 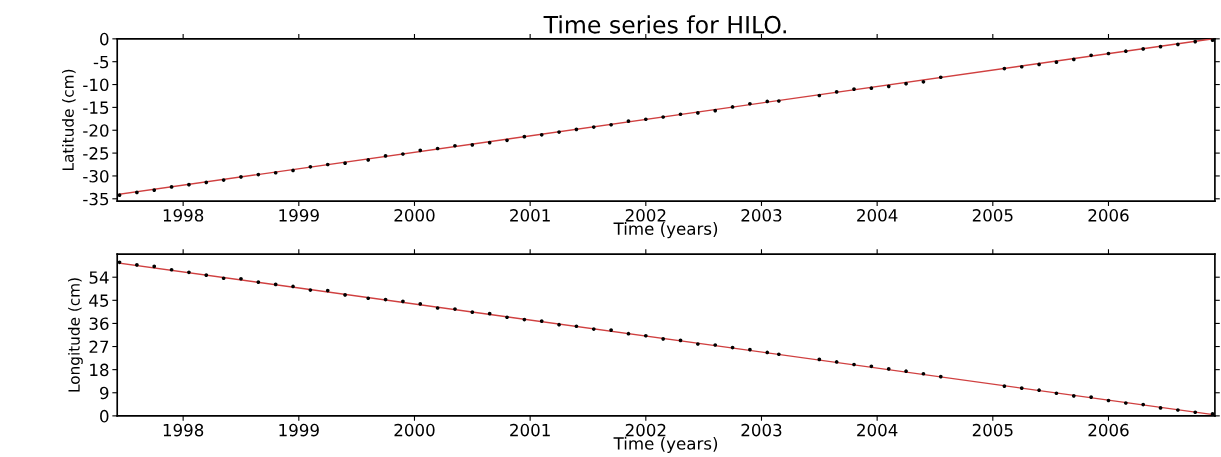 What do you see at coordinates (96, 153) in the screenshot?
I see `y-tick-label: -25` at bounding box center [96, 153].